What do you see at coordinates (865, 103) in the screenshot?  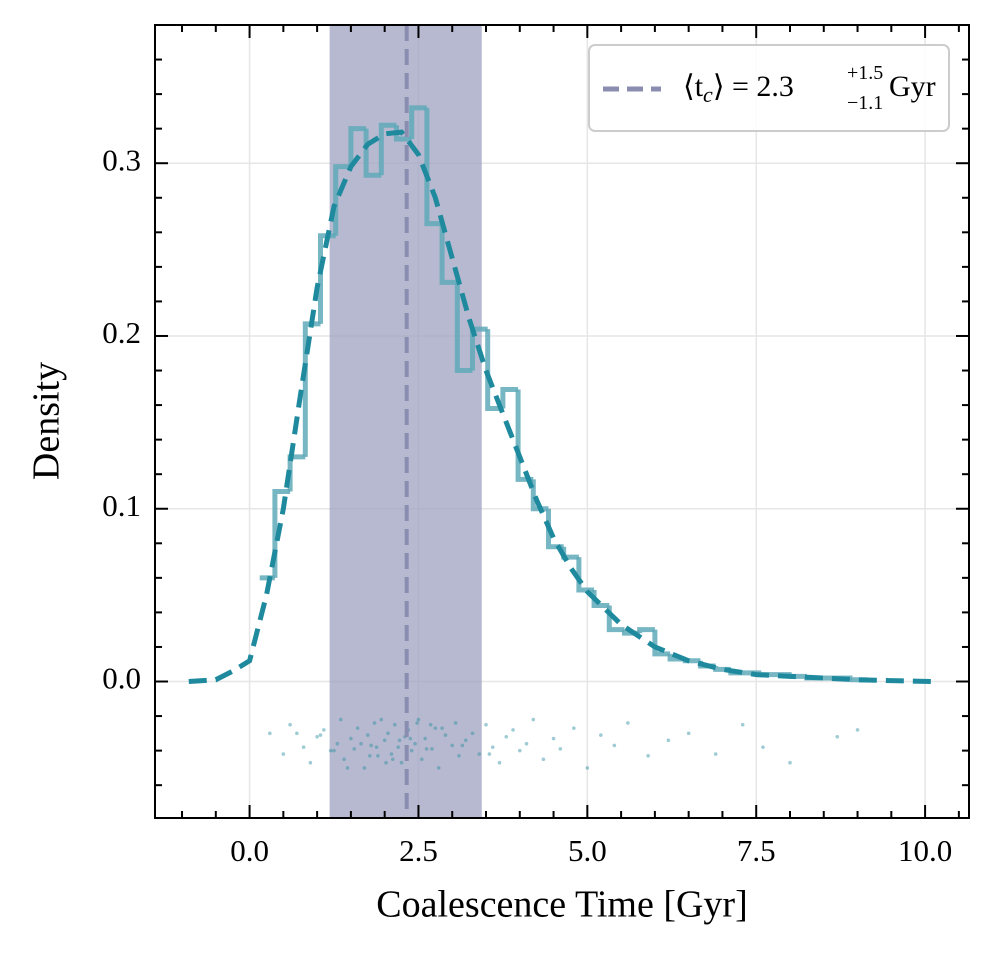 I see `legend-text: −1.1` at bounding box center [865, 103].